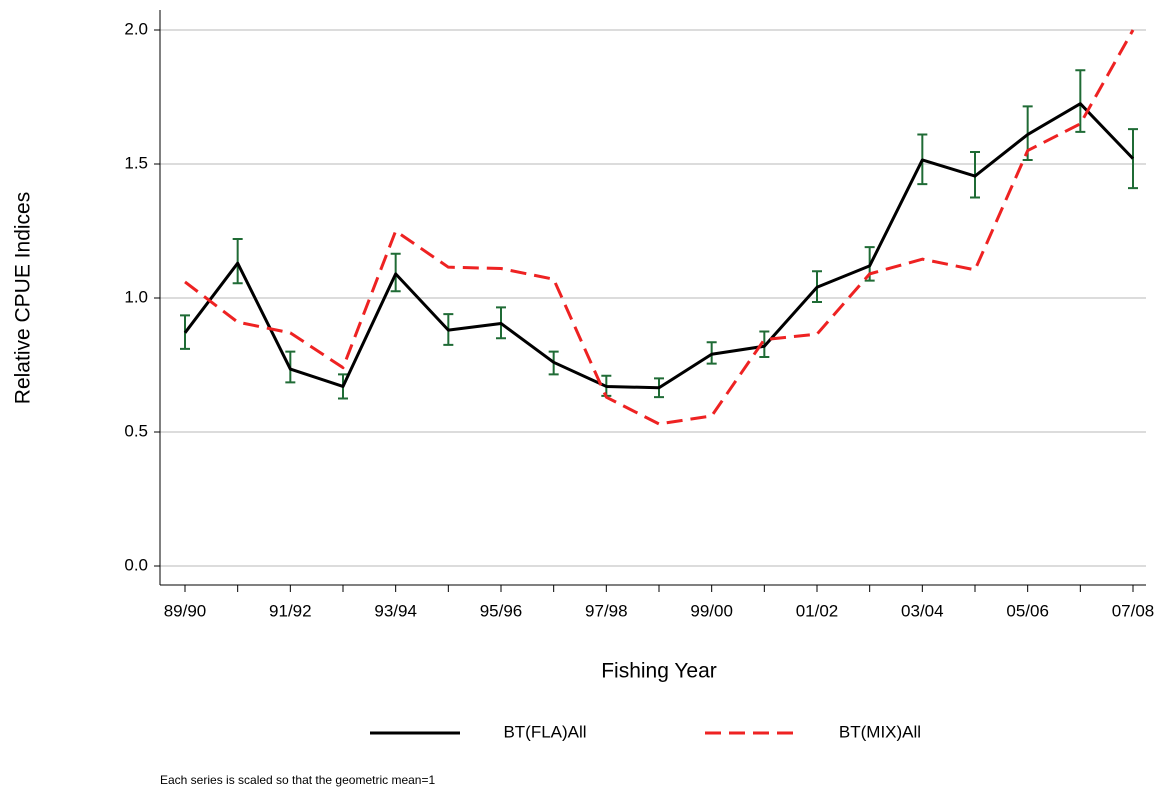 The height and width of the screenshot is (796, 1169). I want to click on legend-label: BT(FLA)All, so click(544, 731).